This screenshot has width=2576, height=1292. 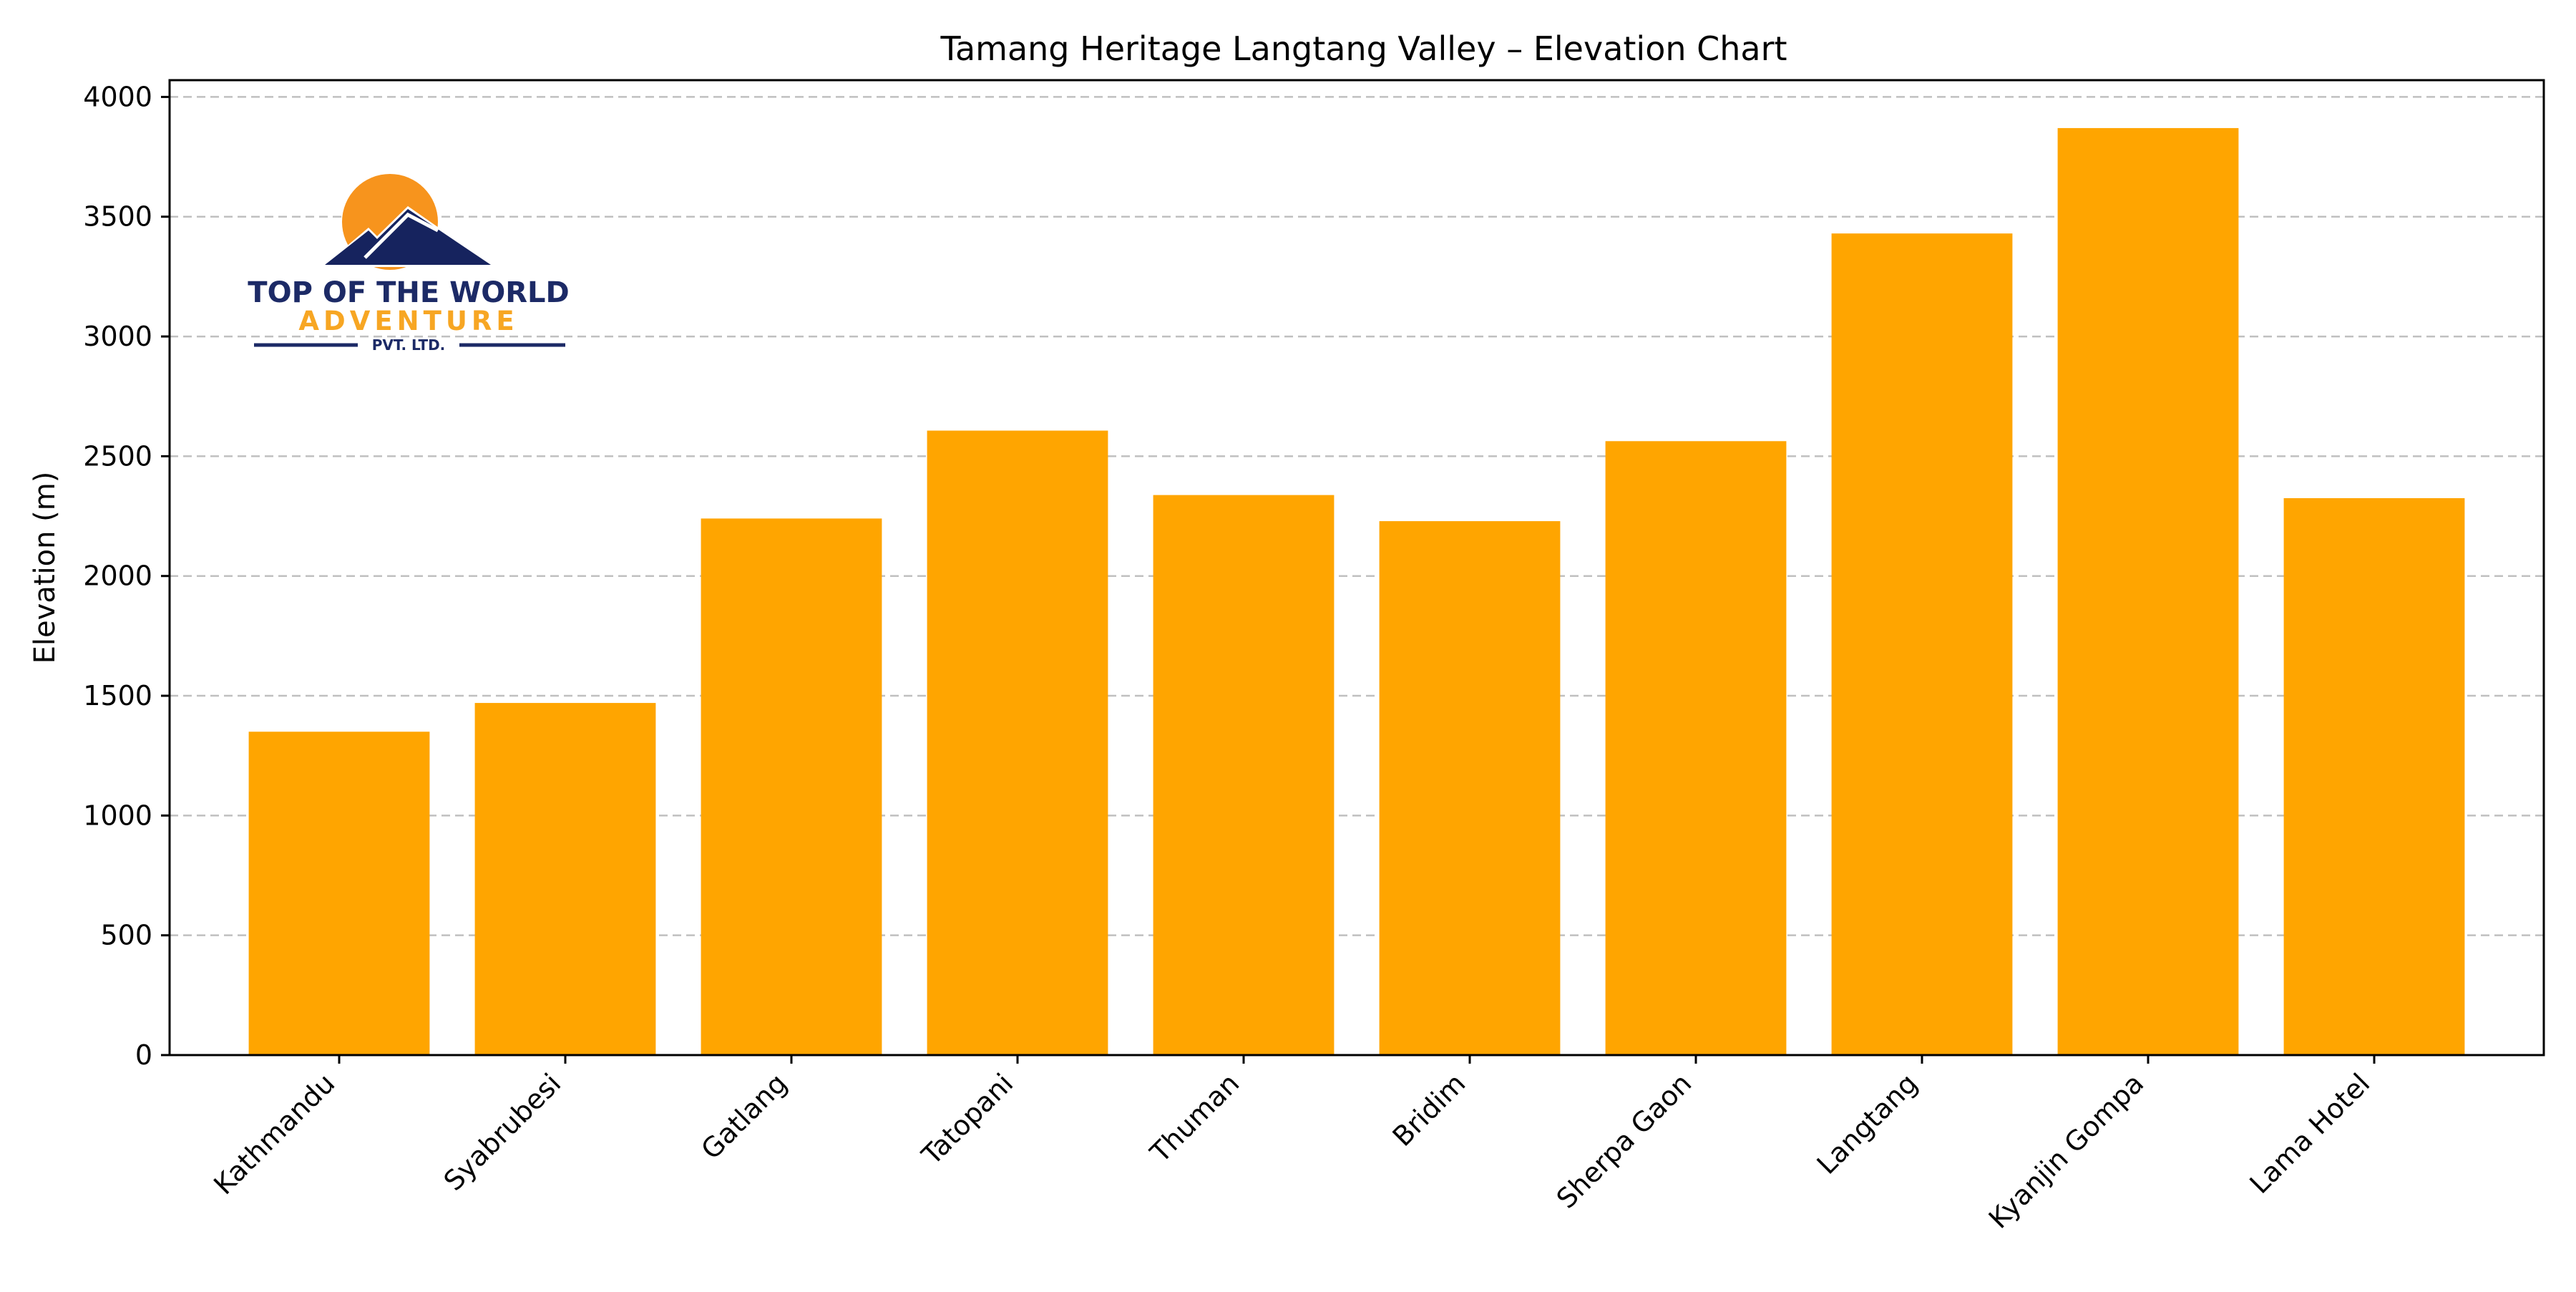 I want to click on bar-langtang, so click(x=1922, y=644).